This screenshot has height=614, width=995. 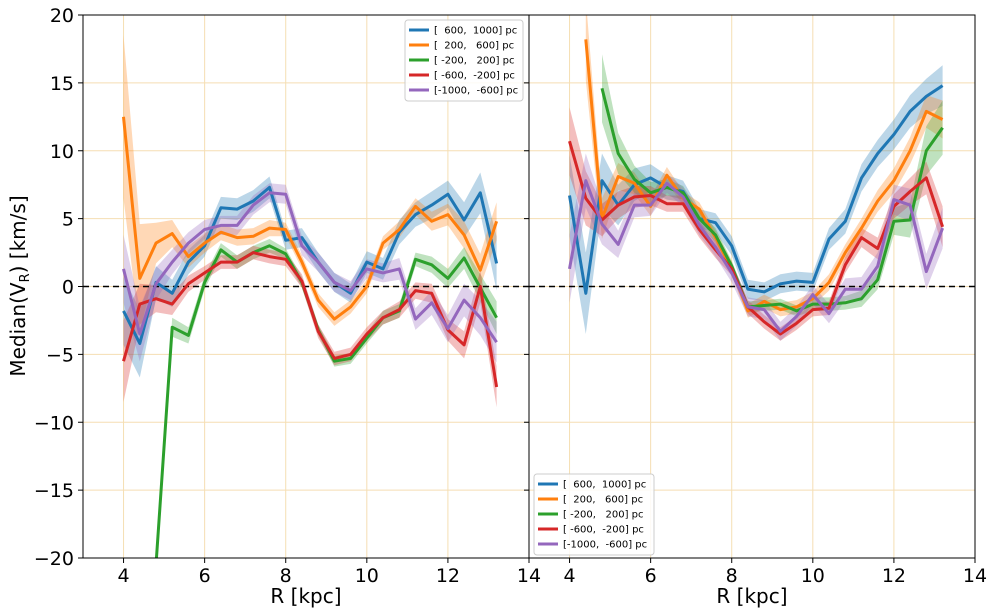 What do you see at coordinates (54, 491) in the screenshot?
I see `y-tick-label: −15` at bounding box center [54, 491].